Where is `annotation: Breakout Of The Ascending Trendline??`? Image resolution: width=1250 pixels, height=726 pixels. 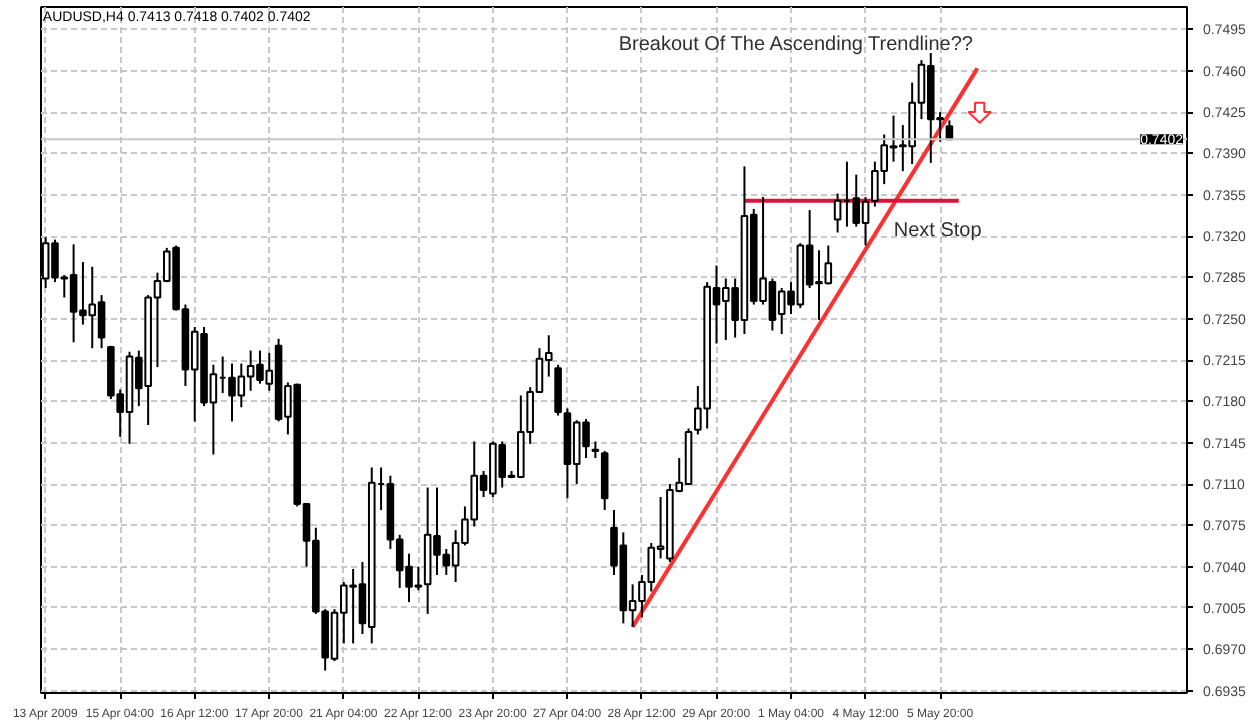
annotation: Breakout Of The Ascending Trendline?? is located at coordinates (796, 45).